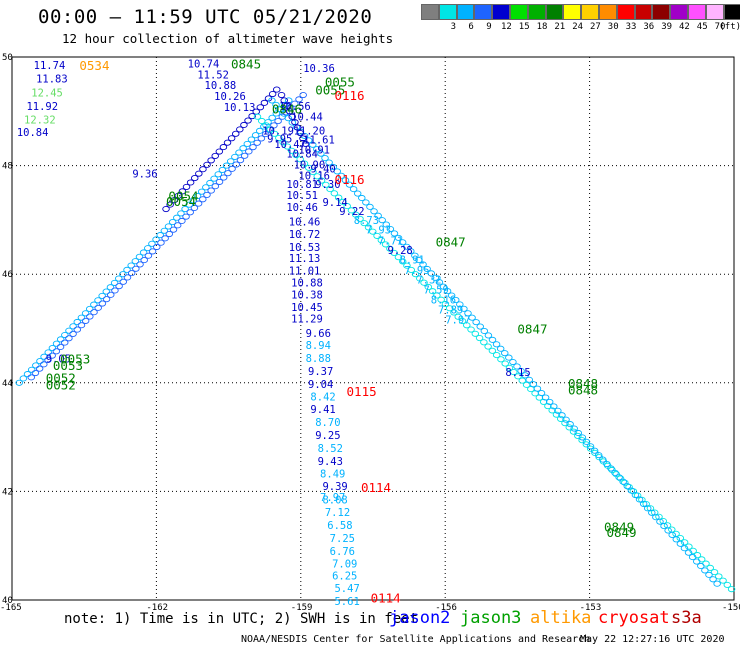 Image resolution: width=740 pixels, height=650 pixels. I want to click on legend-label: 27, so click(595, 27).